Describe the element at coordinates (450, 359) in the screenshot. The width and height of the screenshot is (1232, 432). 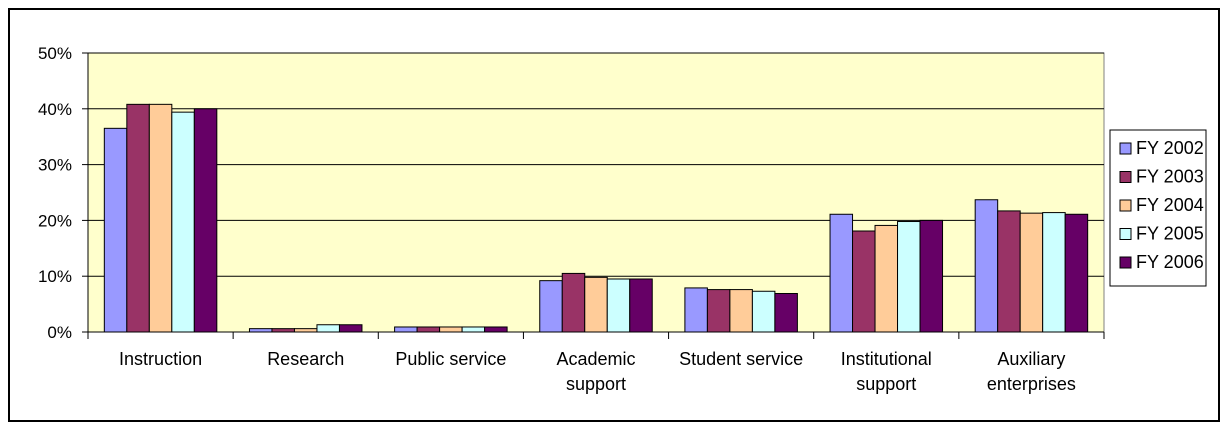
I see `category-label: Public service` at that location.